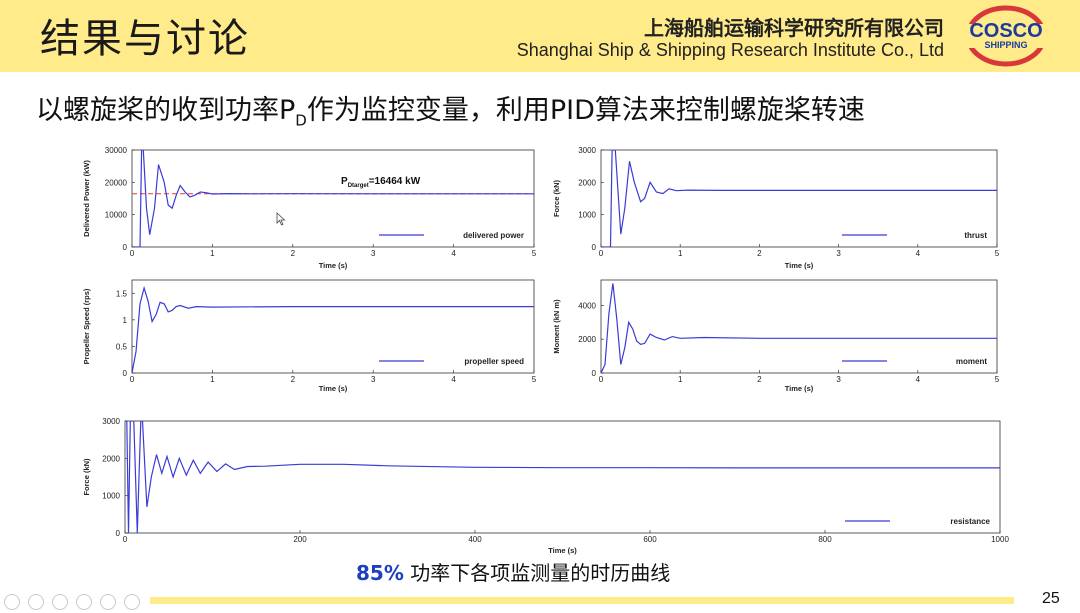  What do you see at coordinates (556, 198) in the screenshot?
I see `y-axis-label: Force (kN)` at bounding box center [556, 198].